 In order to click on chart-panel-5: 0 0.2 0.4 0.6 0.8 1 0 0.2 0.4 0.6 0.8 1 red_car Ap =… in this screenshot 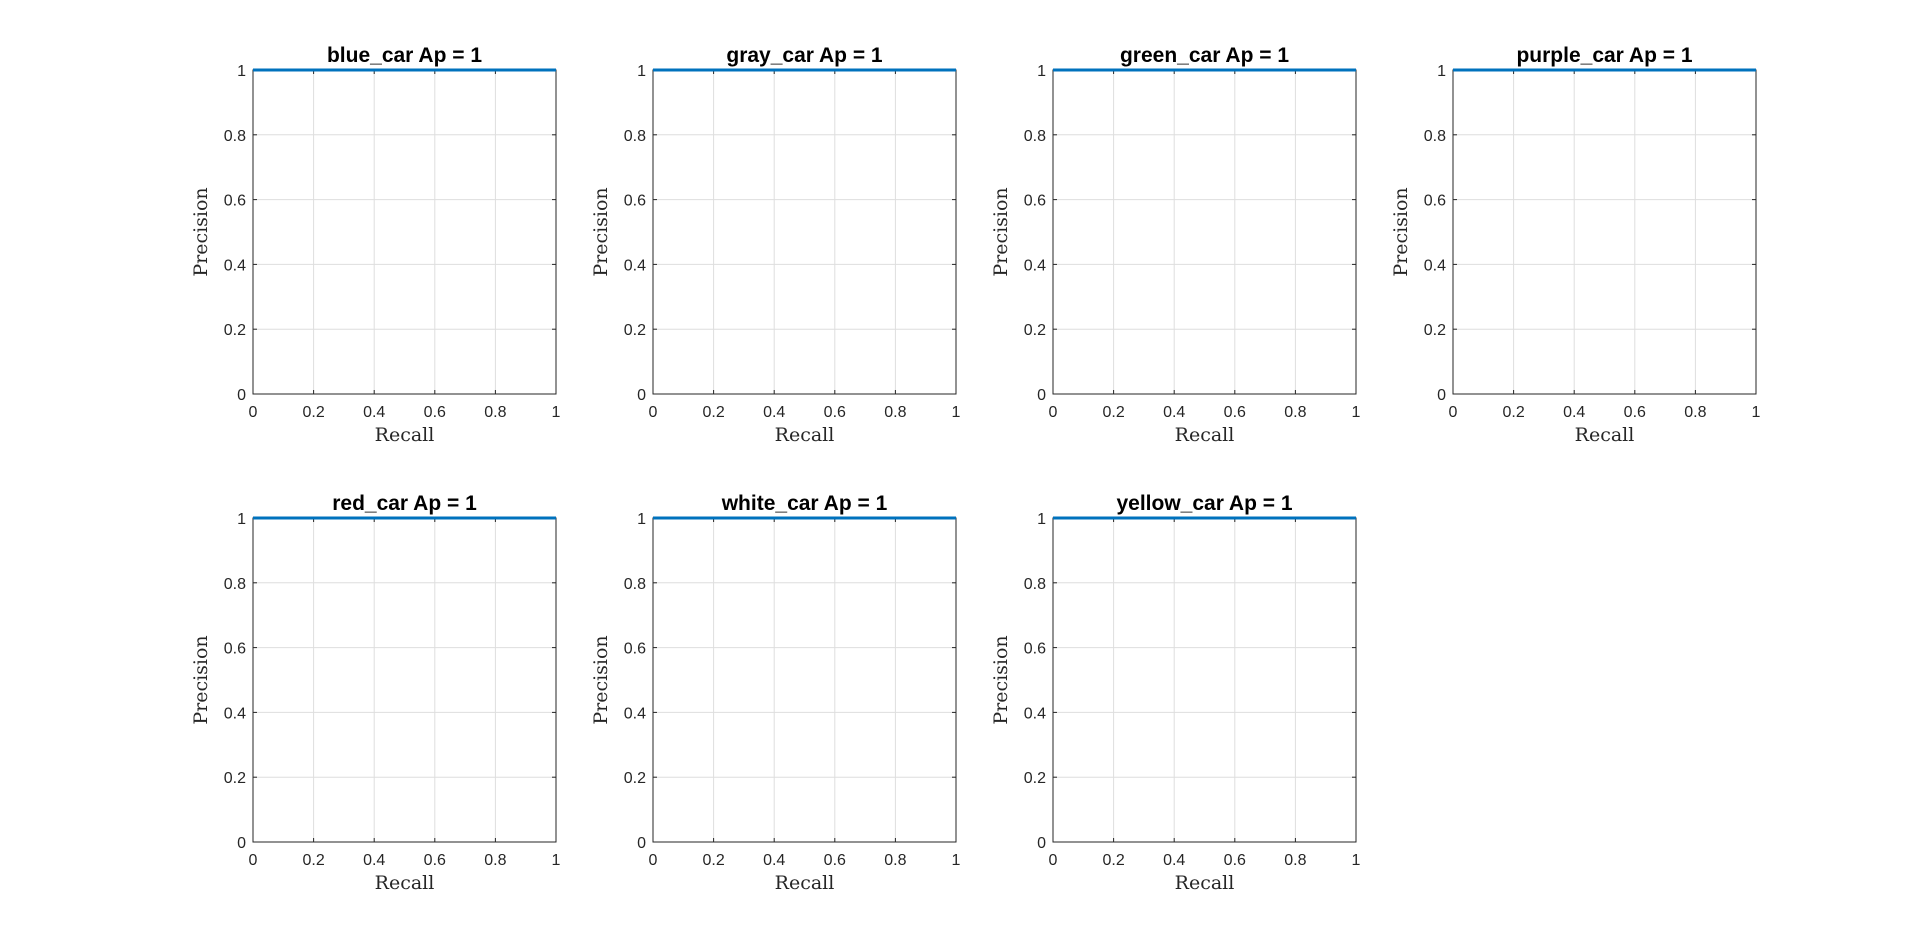, I will do `click(375, 693)`.